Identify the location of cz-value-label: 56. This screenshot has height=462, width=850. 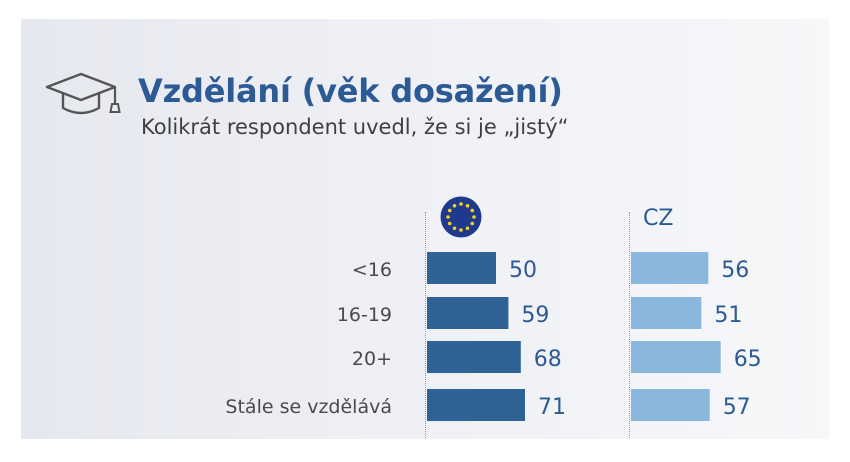
(735, 270).